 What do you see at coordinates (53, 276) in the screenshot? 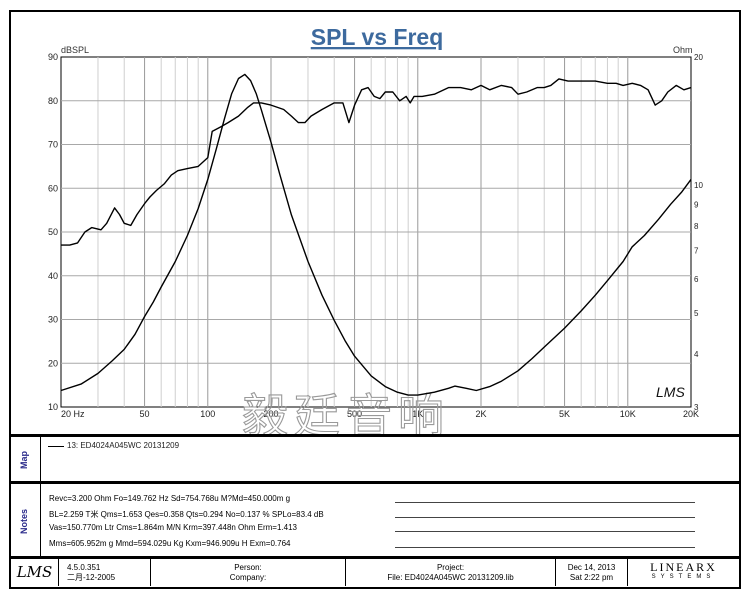
I see `y-left-tick-label: 40` at bounding box center [53, 276].